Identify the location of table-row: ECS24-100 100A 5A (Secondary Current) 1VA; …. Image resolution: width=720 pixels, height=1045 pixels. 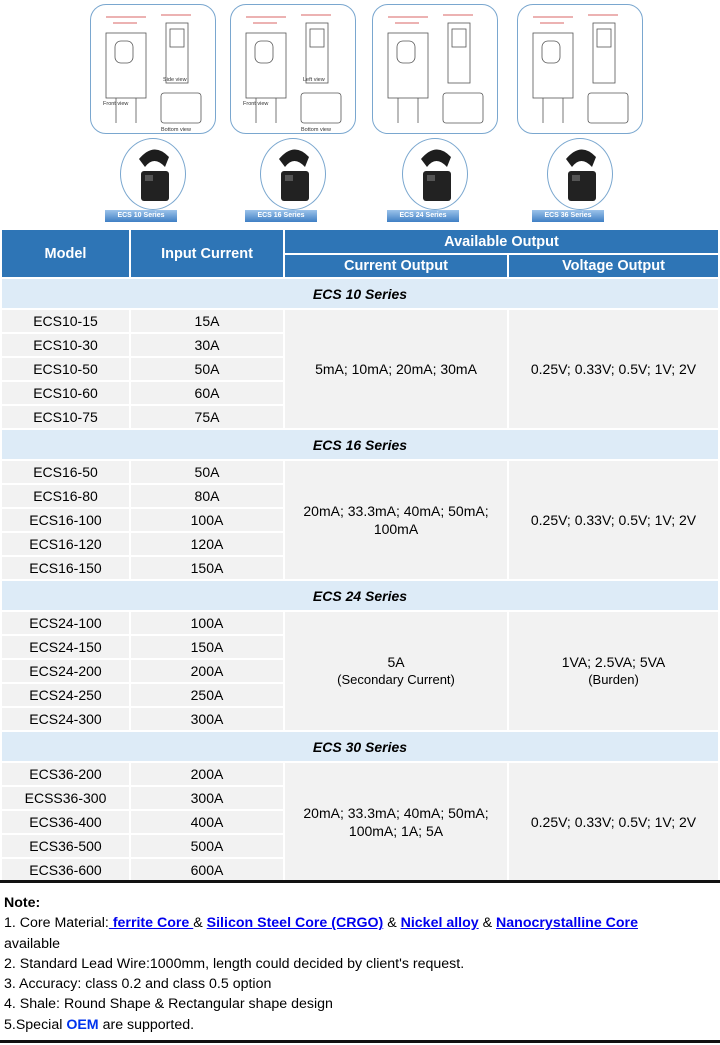
(360, 671).